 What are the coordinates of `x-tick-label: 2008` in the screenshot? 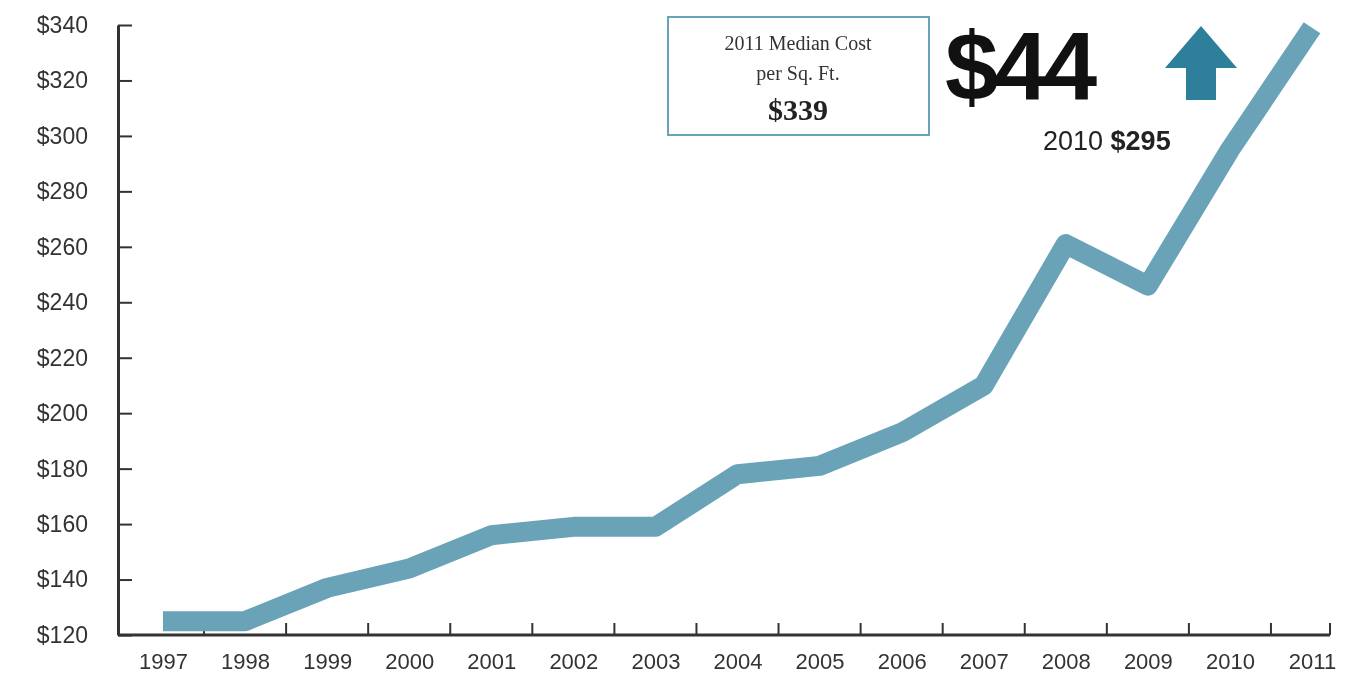 It's located at (1066, 661).